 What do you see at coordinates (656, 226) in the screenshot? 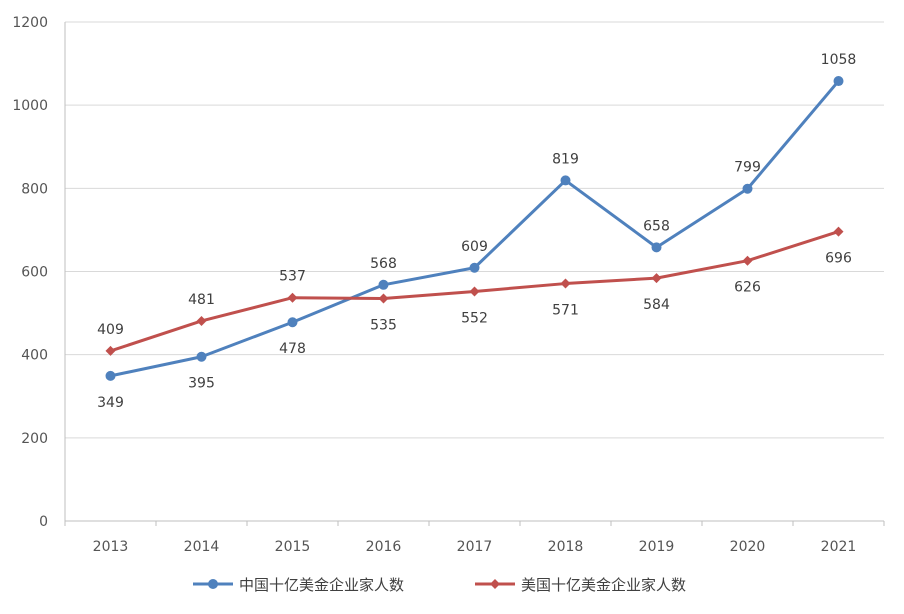
I see `data-label: 658` at bounding box center [656, 226].